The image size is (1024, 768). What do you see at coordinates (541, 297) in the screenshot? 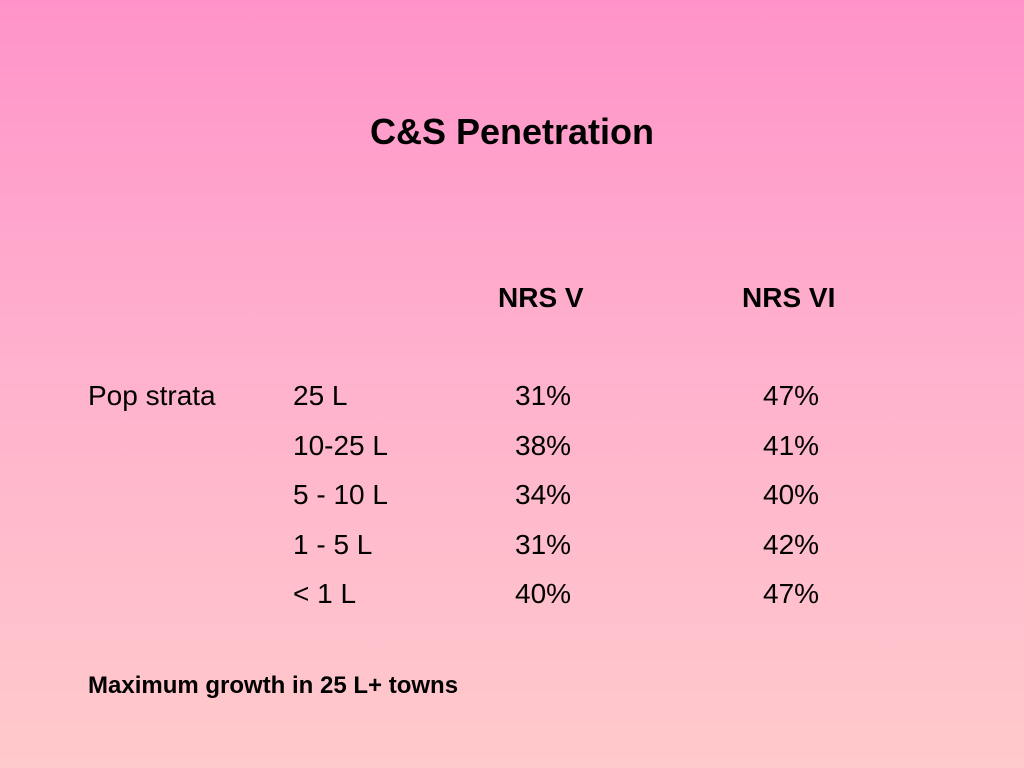
I see `column-header-nrs-v: NRS V` at bounding box center [541, 297].